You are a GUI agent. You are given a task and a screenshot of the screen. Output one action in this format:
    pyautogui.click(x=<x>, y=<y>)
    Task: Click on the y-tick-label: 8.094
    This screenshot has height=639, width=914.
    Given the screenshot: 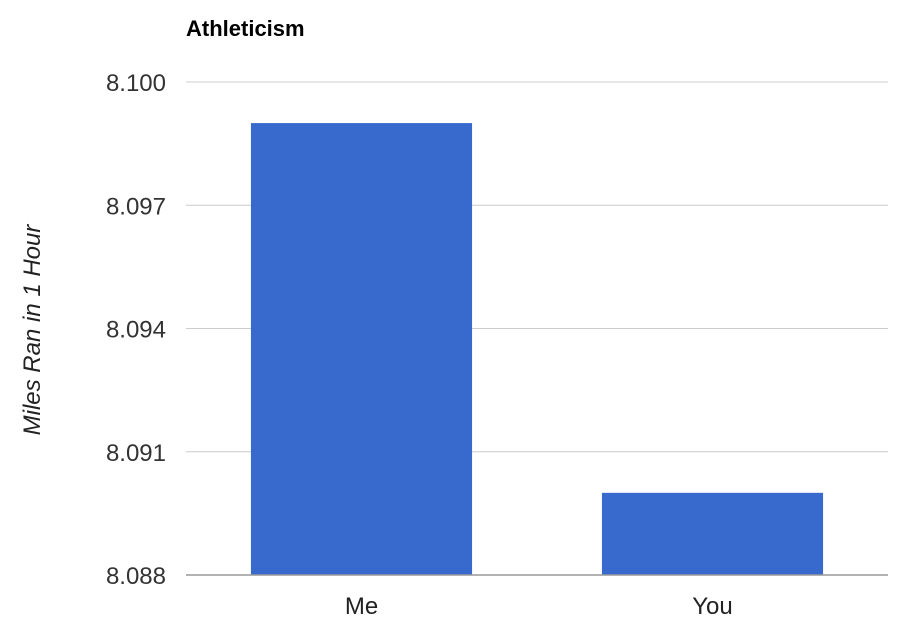 What is the action you would take?
    pyautogui.click(x=136, y=330)
    